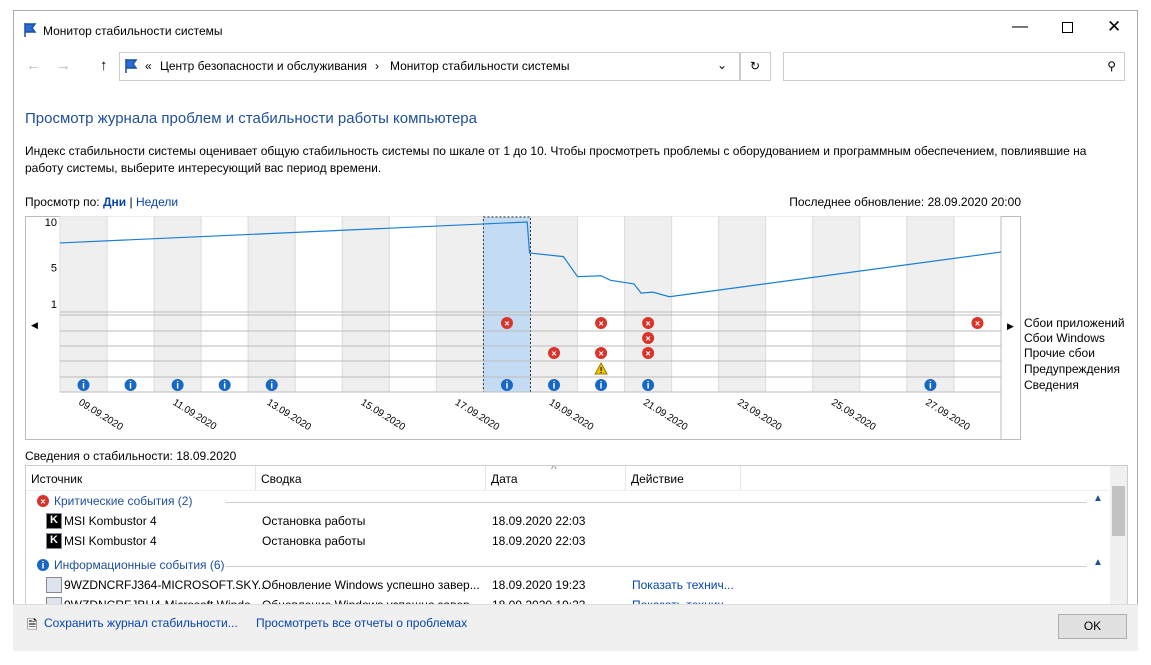  Describe the element at coordinates (43, 565) in the screenshot. I see `group-icon: i` at that location.